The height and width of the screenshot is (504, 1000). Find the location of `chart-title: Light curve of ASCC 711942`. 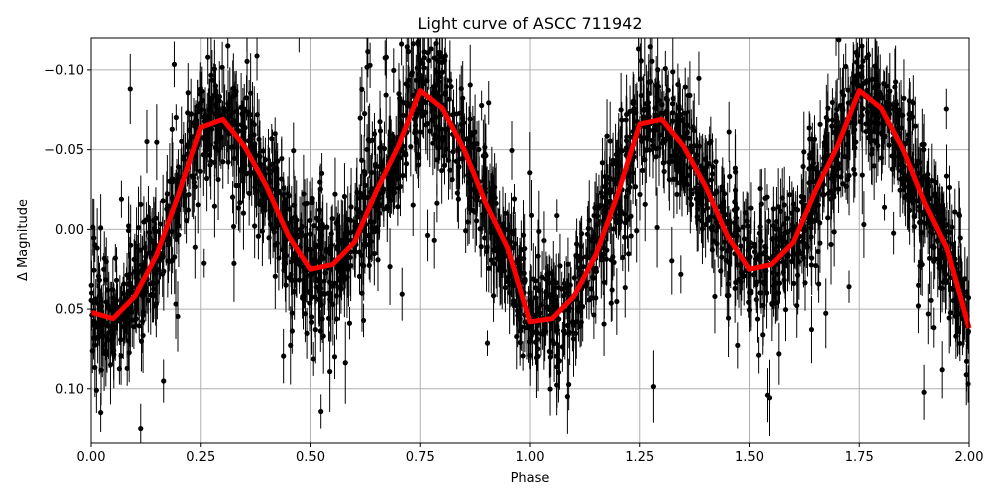

chart-title: Light curve of ASCC 711942 is located at coordinates (529, 23).